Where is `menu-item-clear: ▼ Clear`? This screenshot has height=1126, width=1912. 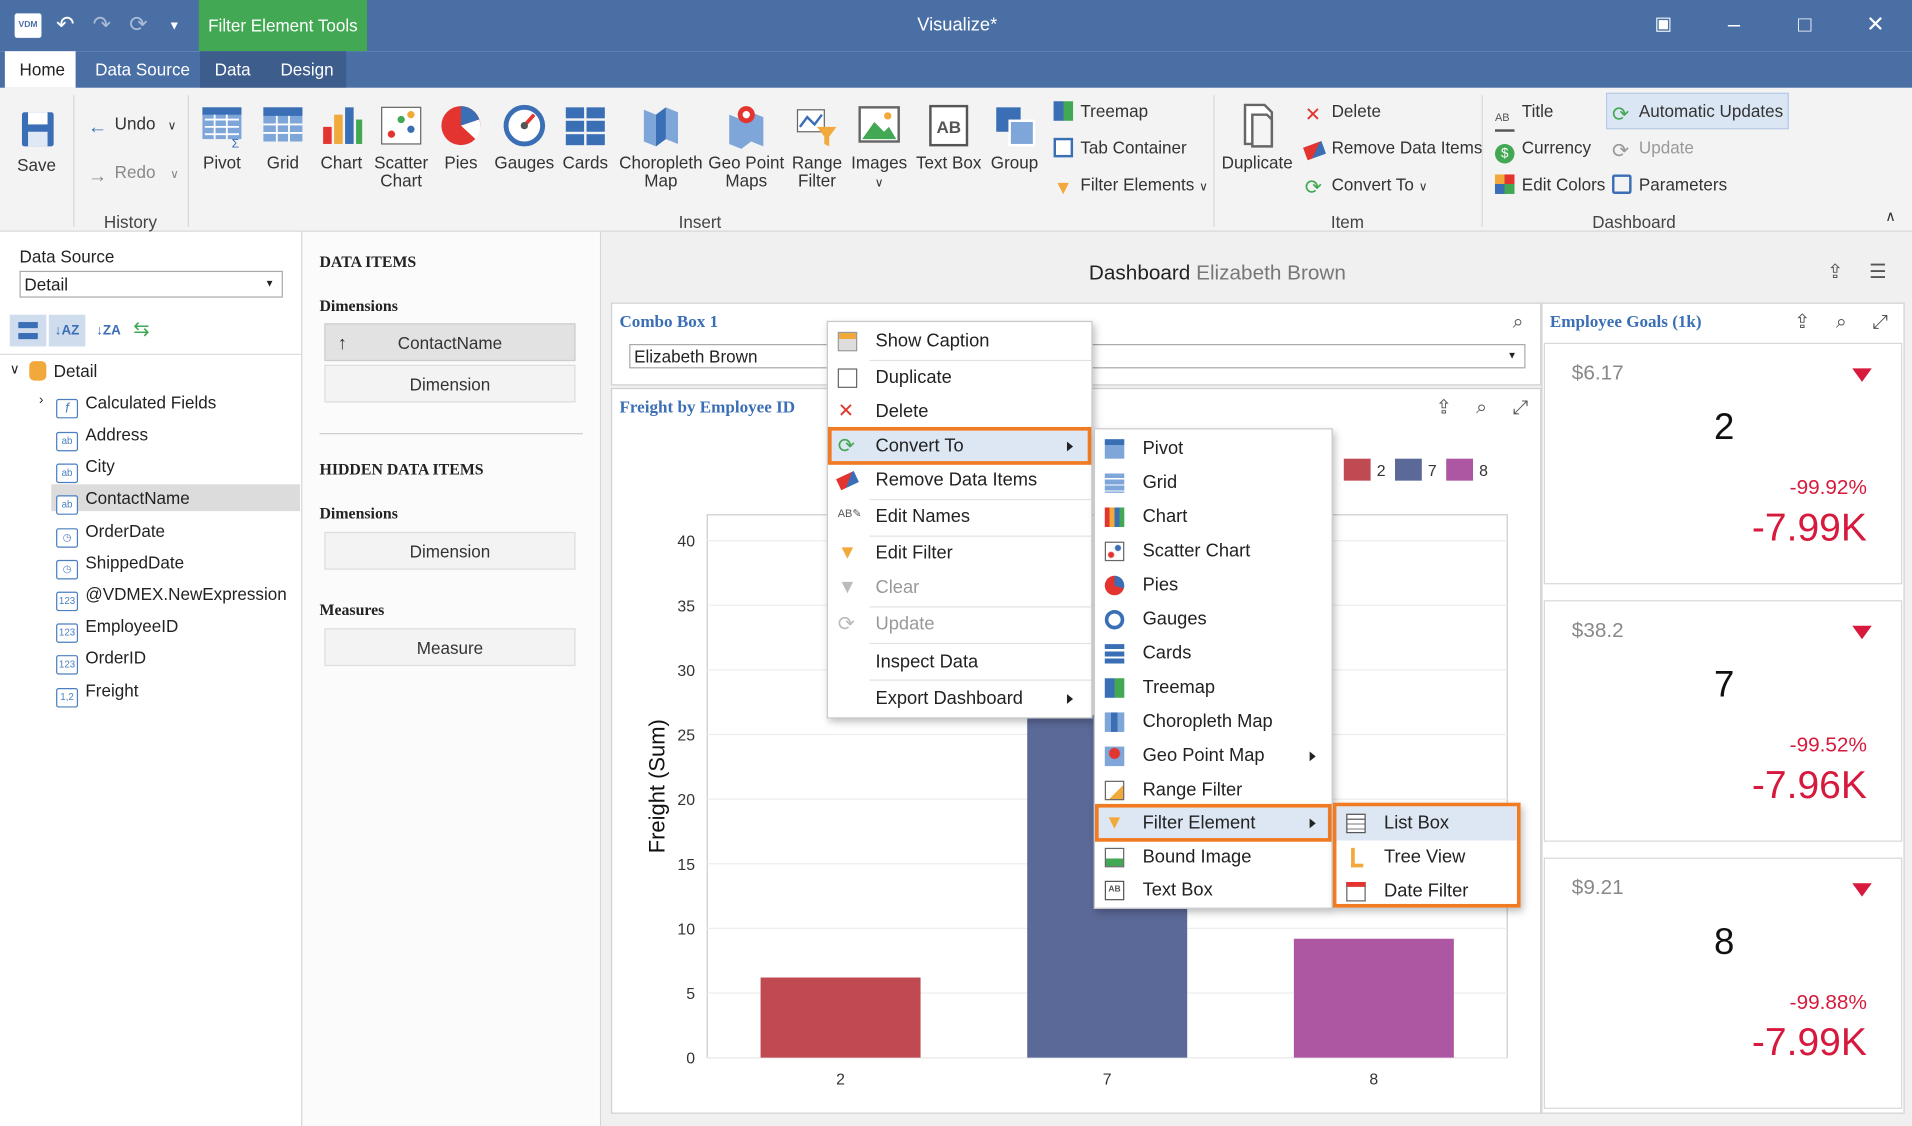
menu-item-clear: ▼ Clear is located at coordinates (959, 588).